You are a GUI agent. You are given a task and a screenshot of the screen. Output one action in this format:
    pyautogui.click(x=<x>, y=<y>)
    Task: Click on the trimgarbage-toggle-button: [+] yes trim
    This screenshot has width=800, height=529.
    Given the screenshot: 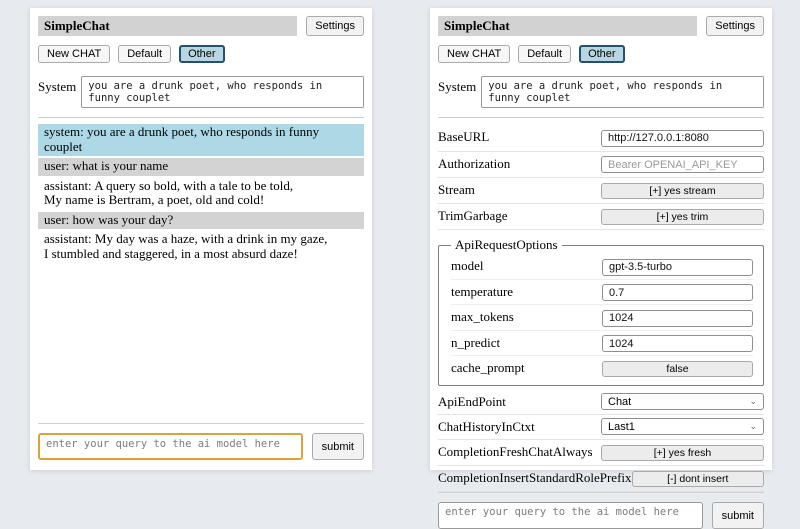 What is the action you would take?
    pyautogui.click(x=682, y=217)
    